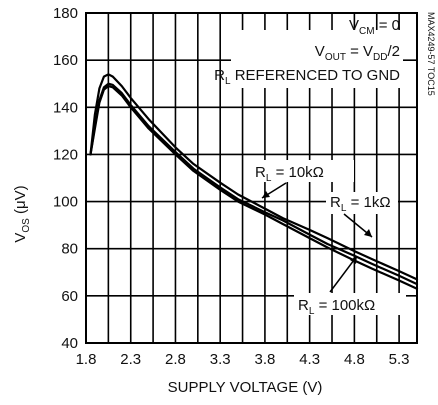  I want to click on x-tick-label: 1.8, so click(86, 359).